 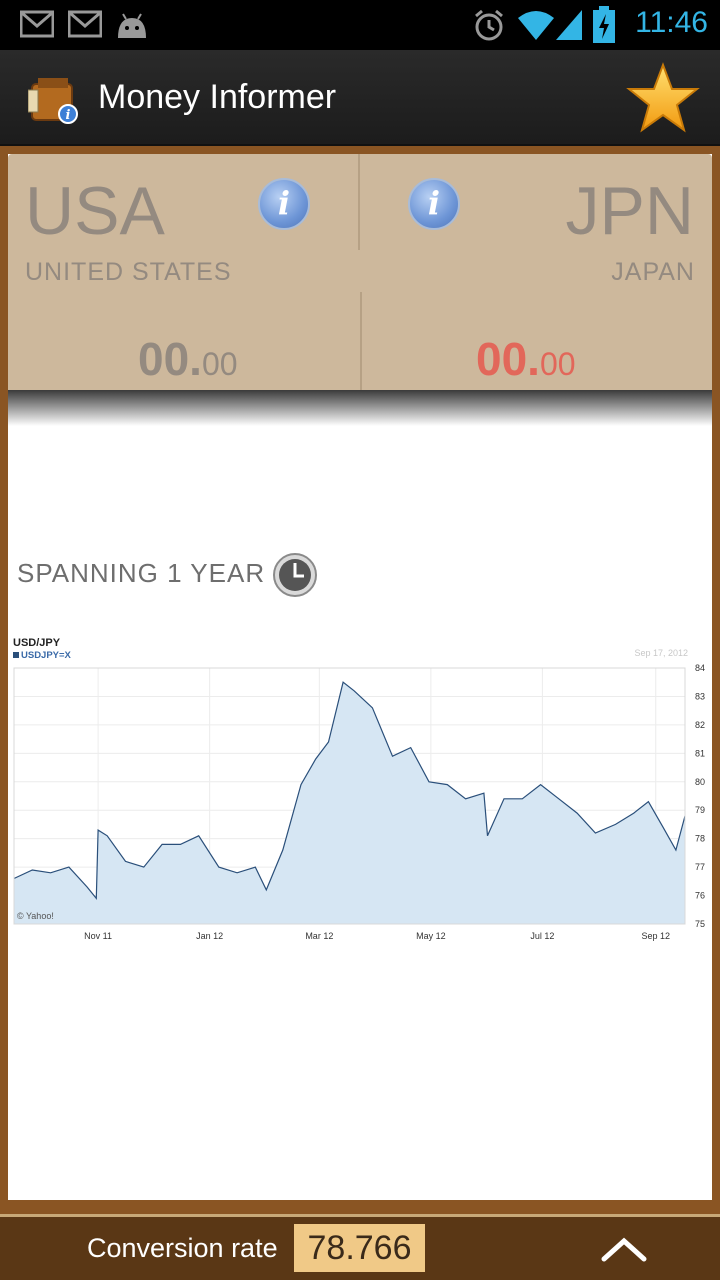 What do you see at coordinates (35, 916) in the screenshot?
I see `chart-watermark: © Yahoo!` at bounding box center [35, 916].